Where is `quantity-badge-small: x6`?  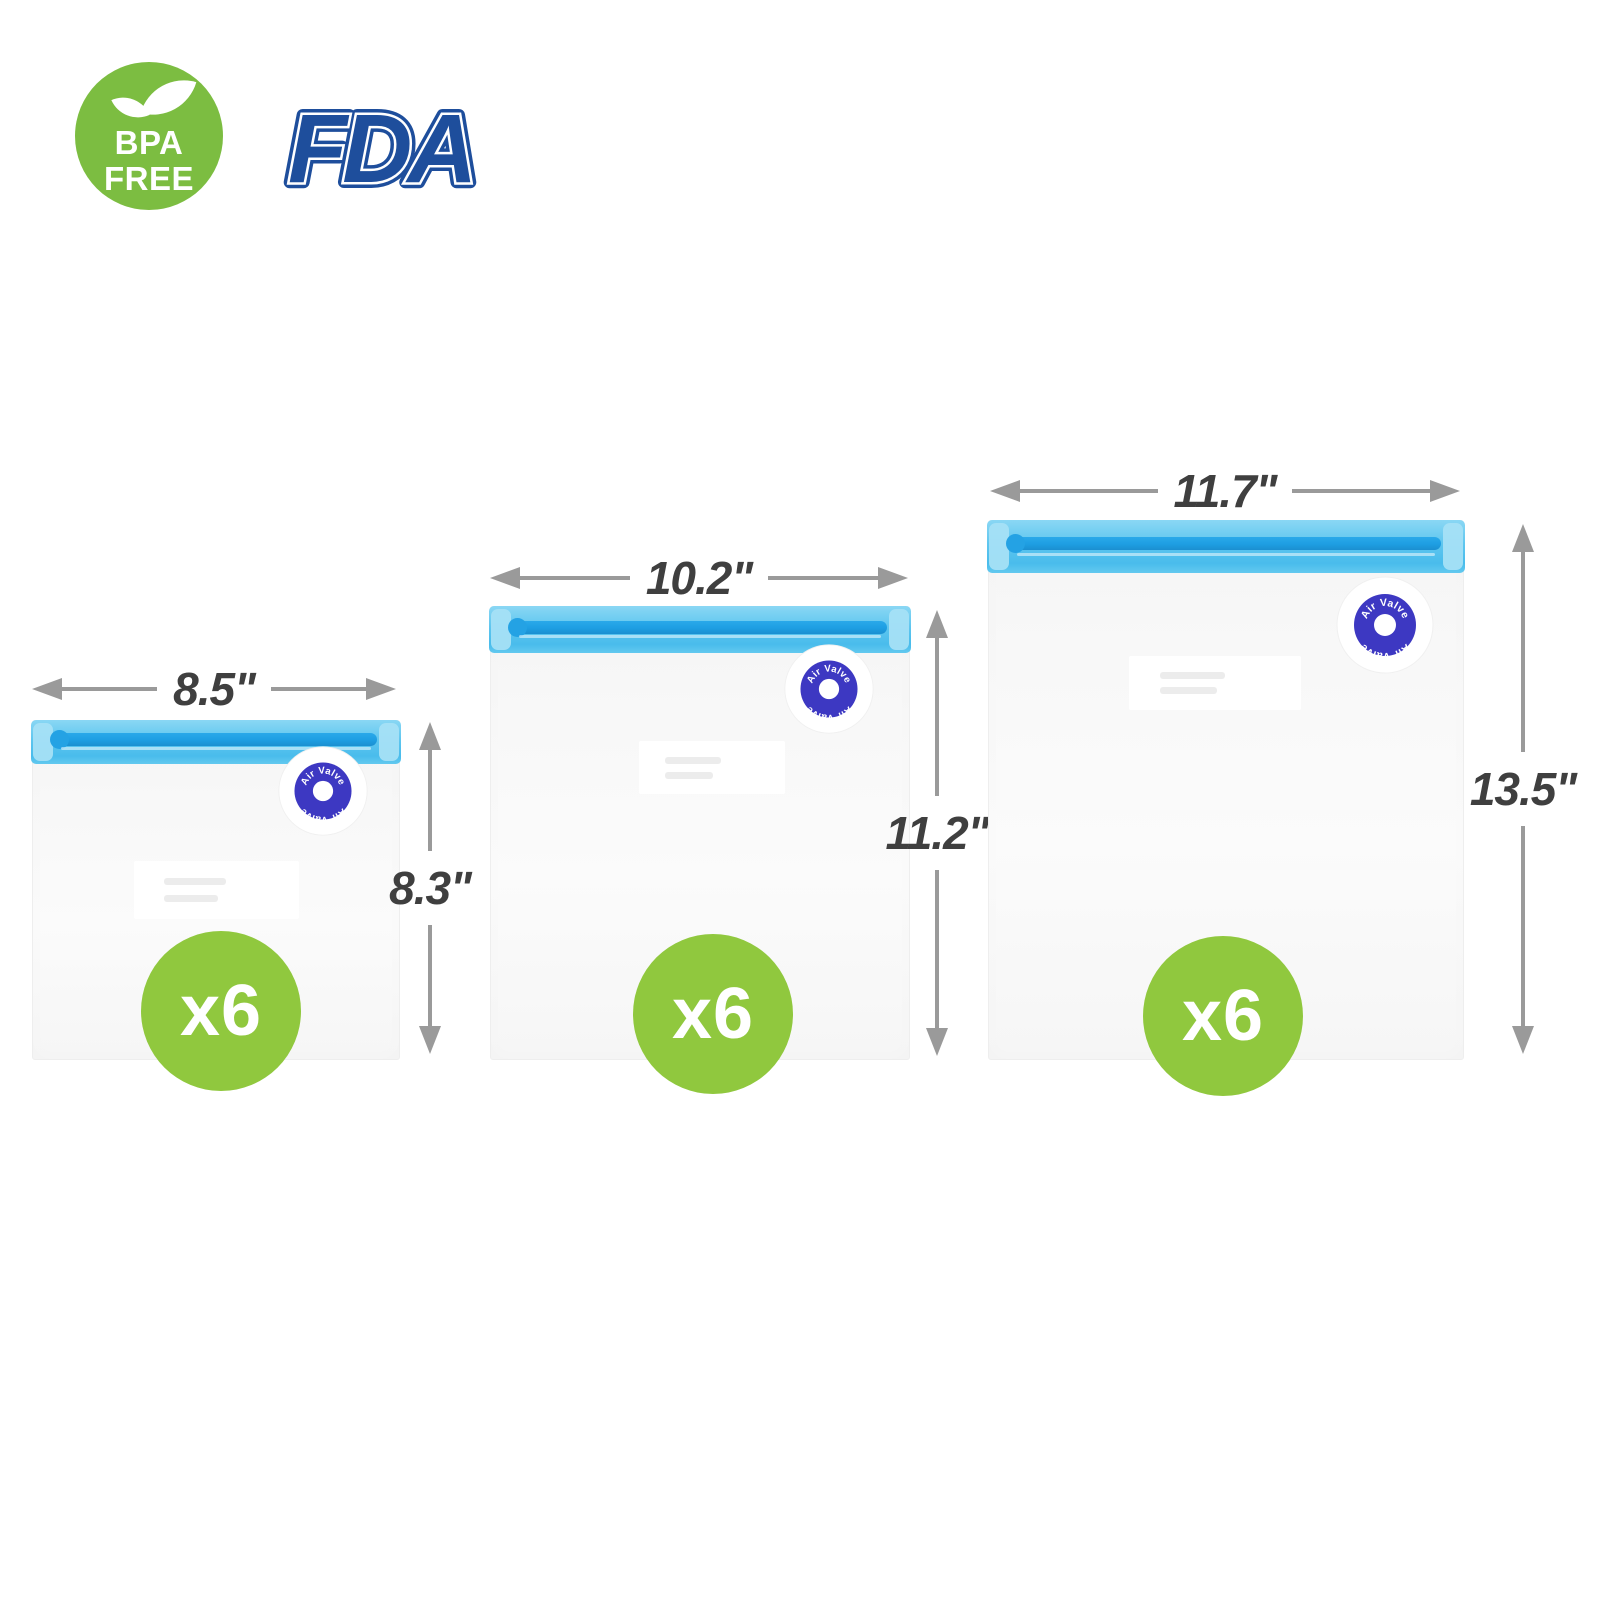
quantity-badge-small: x6 is located at coordinates (221, 1011).